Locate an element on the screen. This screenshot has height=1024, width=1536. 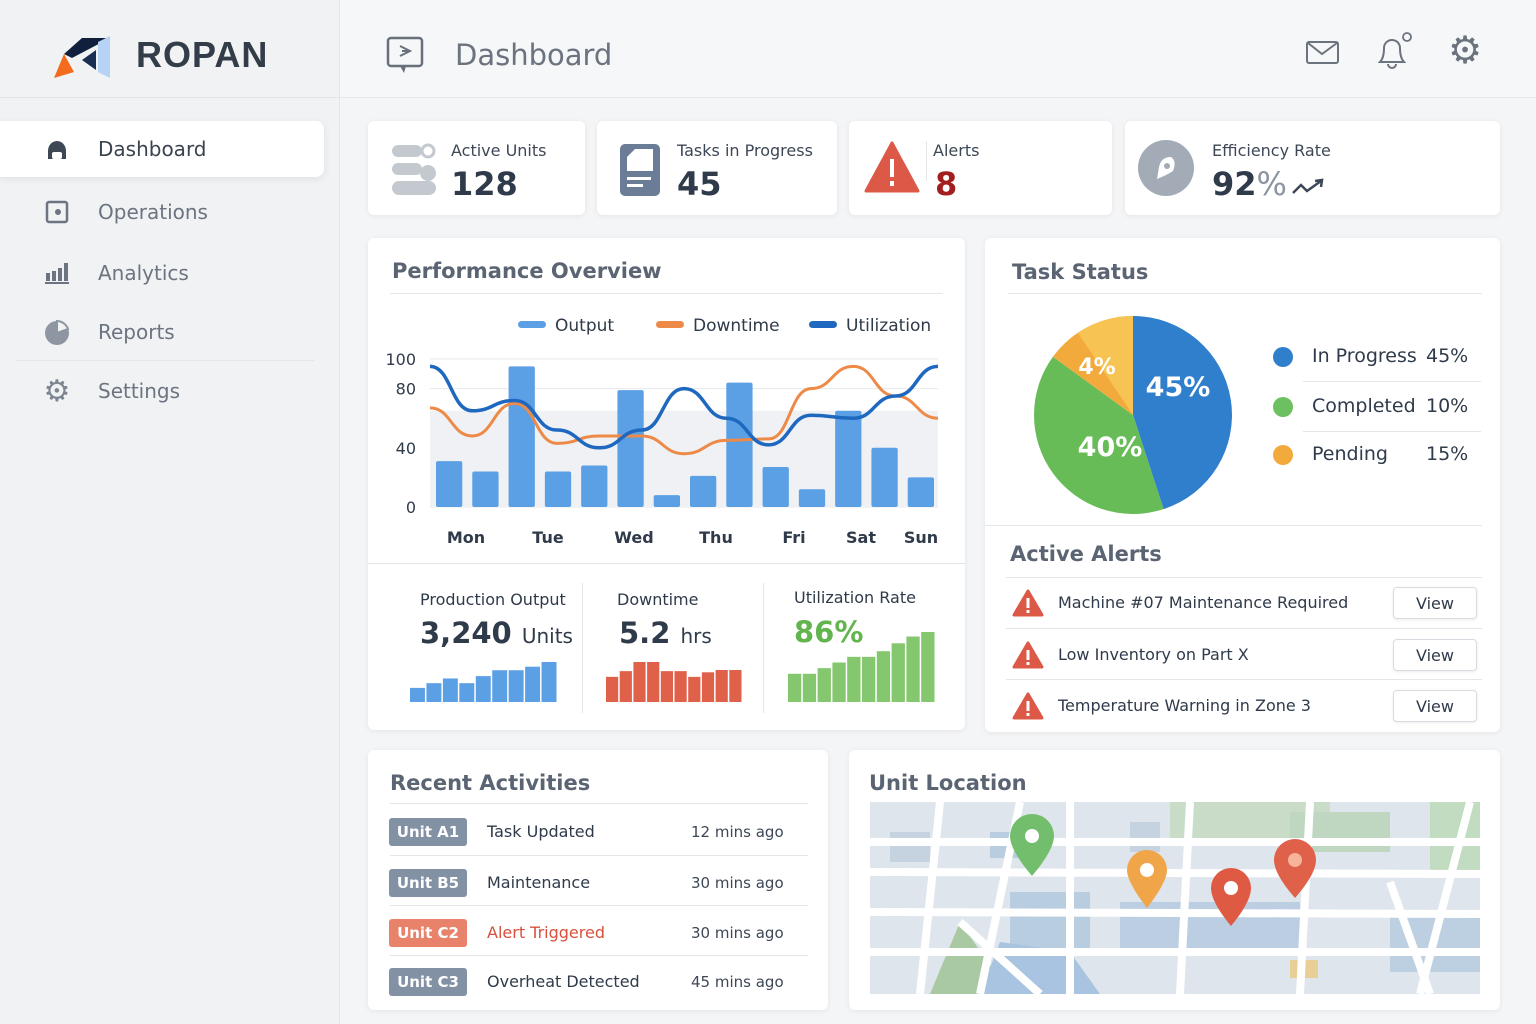
alerts-title: Active Alerts is located at coordinates (1086, 554).